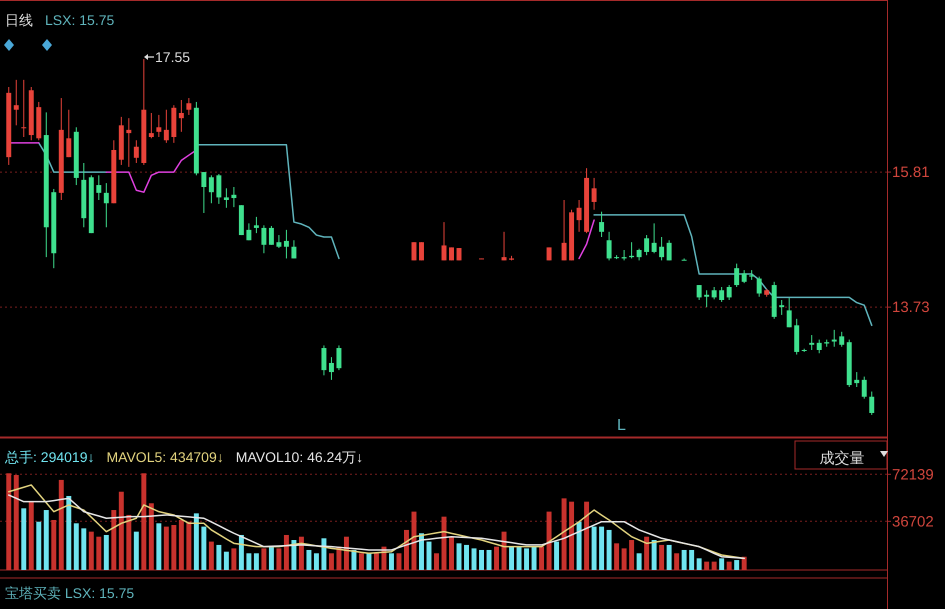 Image resolution: width=945 pixels, height=609 pixels. What do you see at coordinates (172, 57) in the screenshot?
I see `annotation: 17.55` at bounding box center [172, 57].